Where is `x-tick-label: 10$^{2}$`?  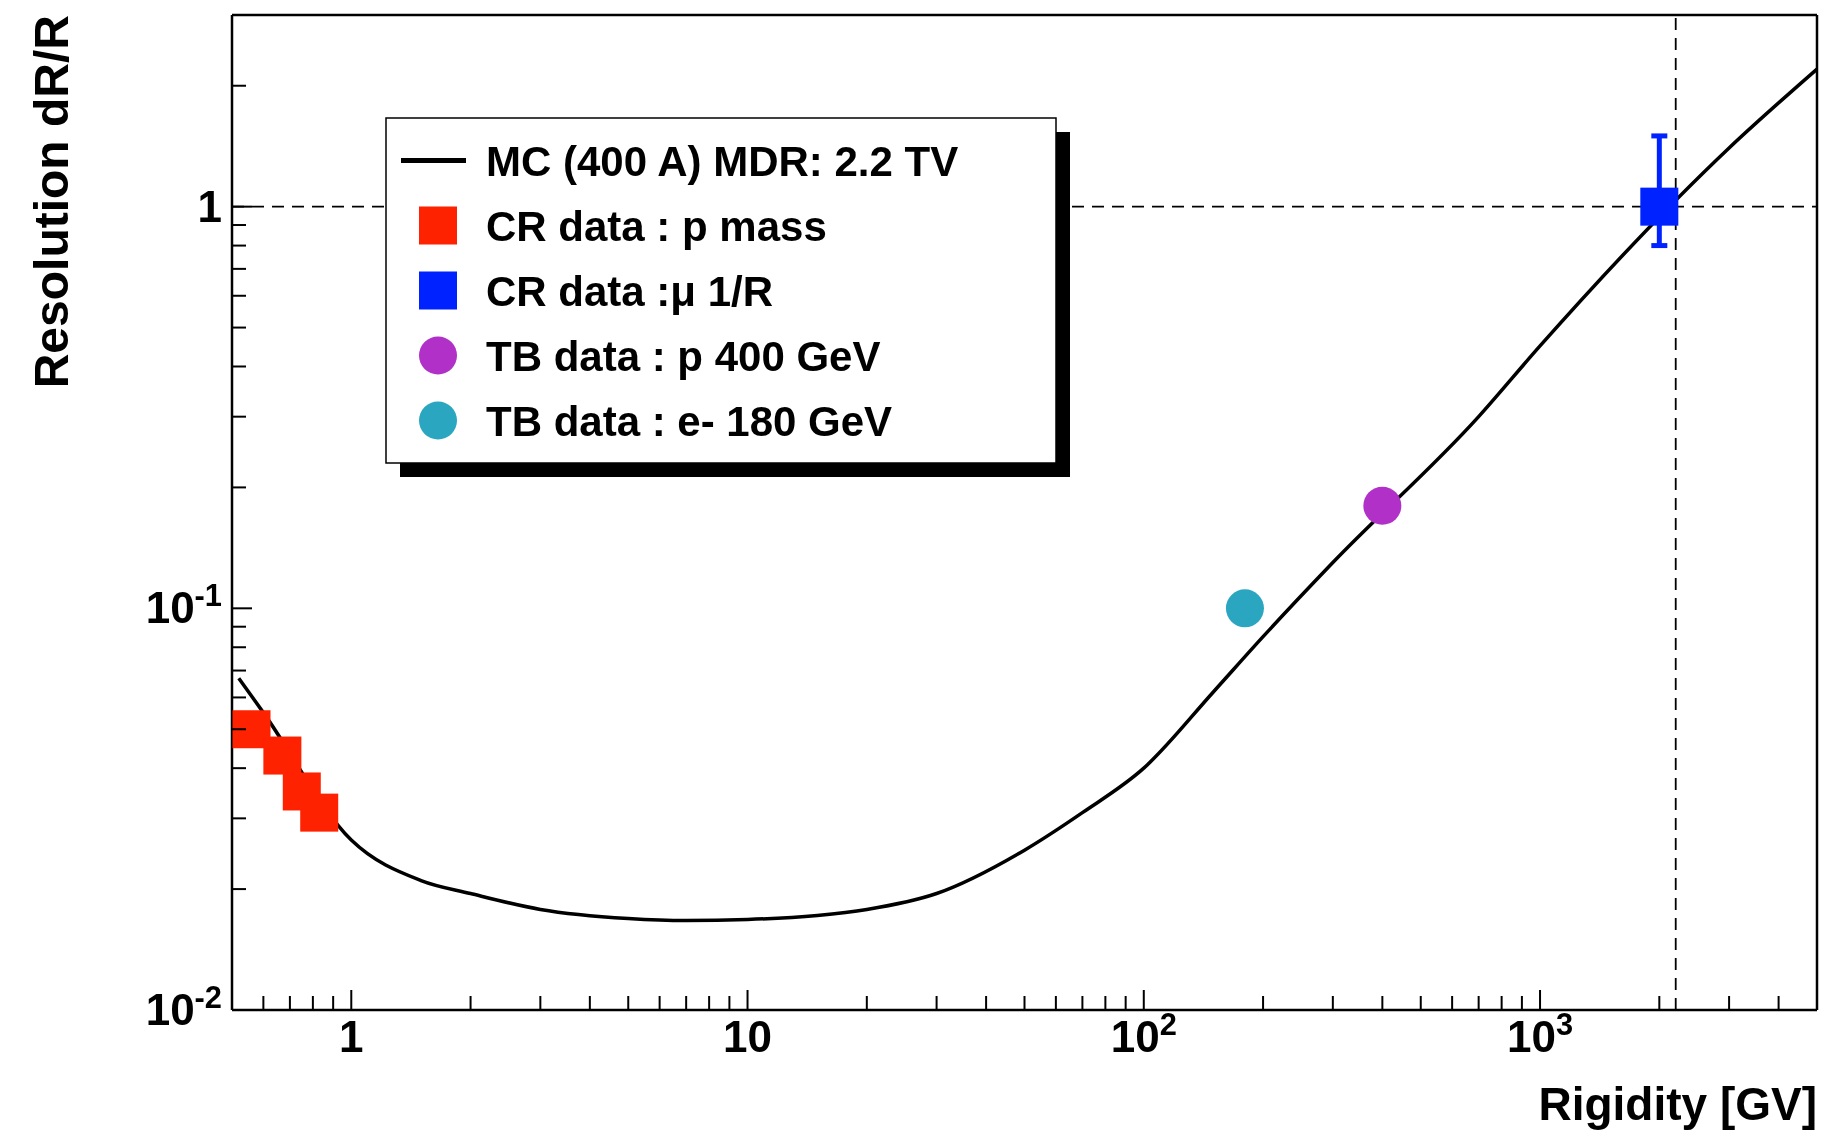 x-tick-label: 10$^{2}$ is located at coordinates (1143, 1033).